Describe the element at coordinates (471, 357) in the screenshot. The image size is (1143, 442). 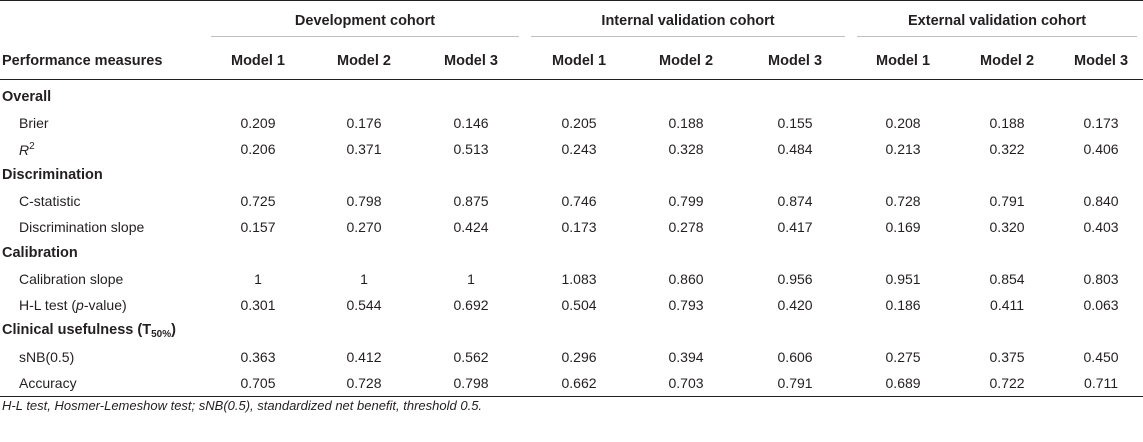
I see `table-cell: 0.562` at that location.